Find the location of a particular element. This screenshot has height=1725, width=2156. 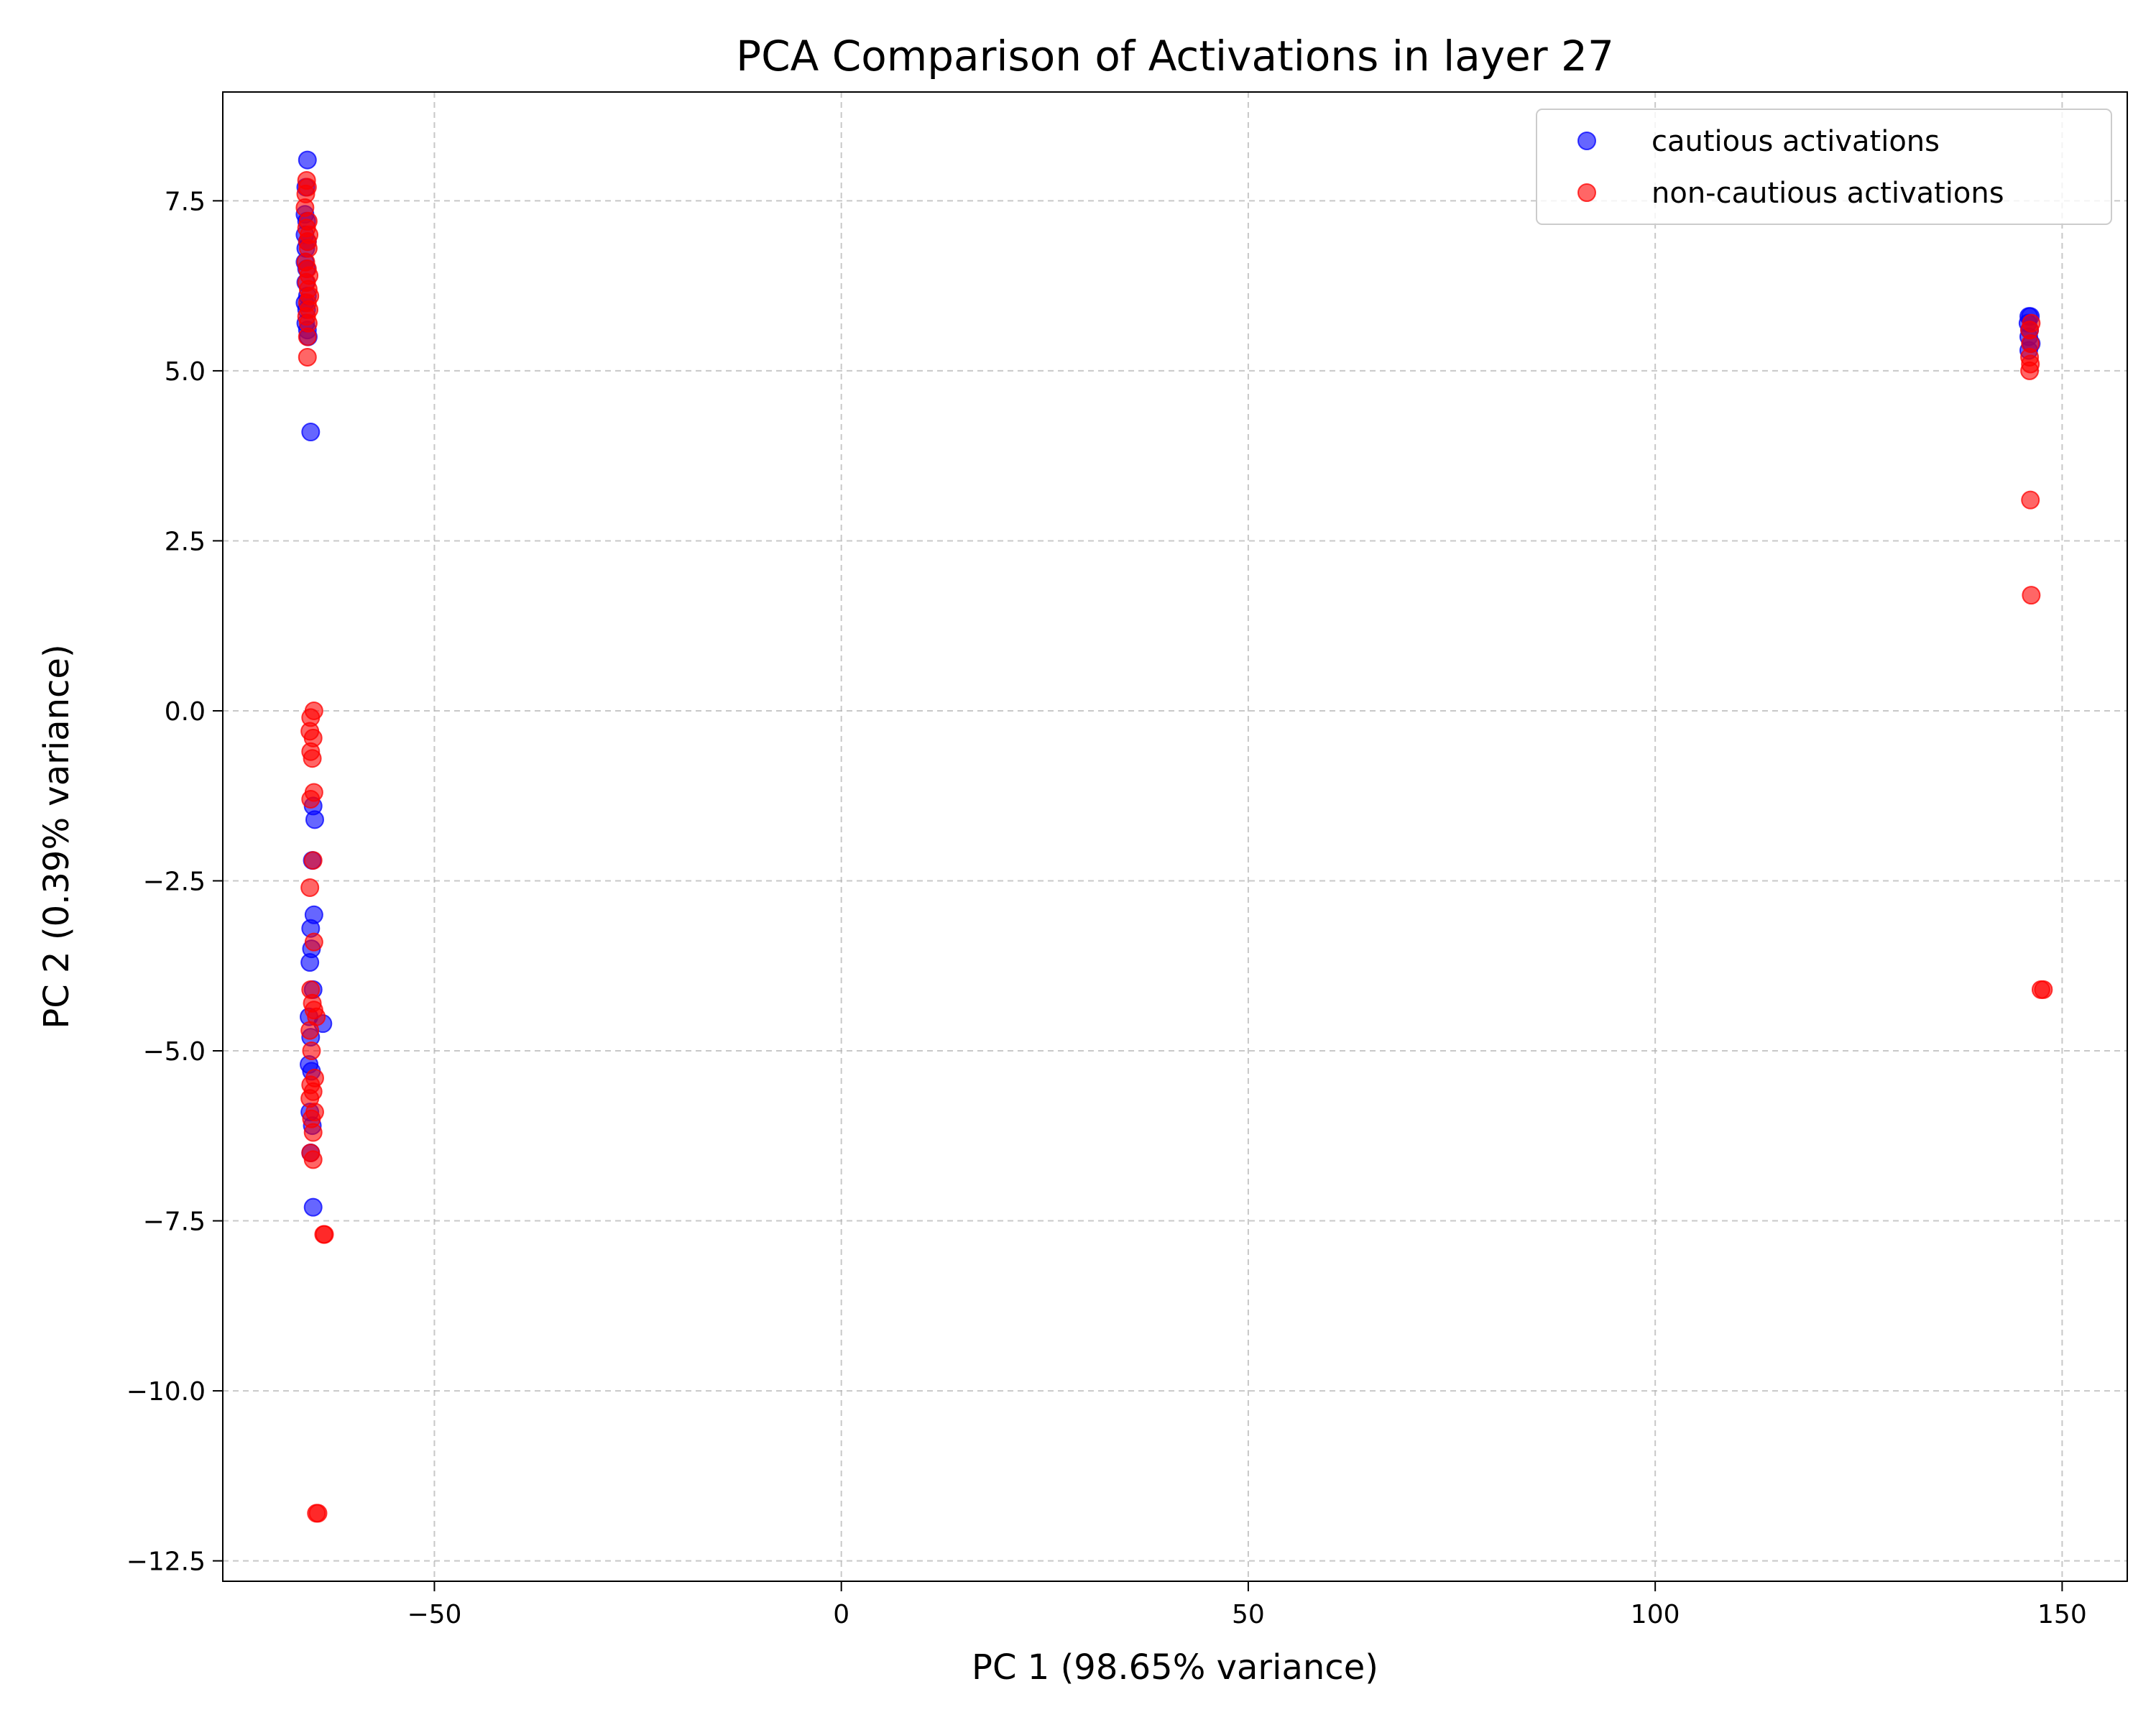

x-tick-label: 50 is located at coordinates (1249, 1614).